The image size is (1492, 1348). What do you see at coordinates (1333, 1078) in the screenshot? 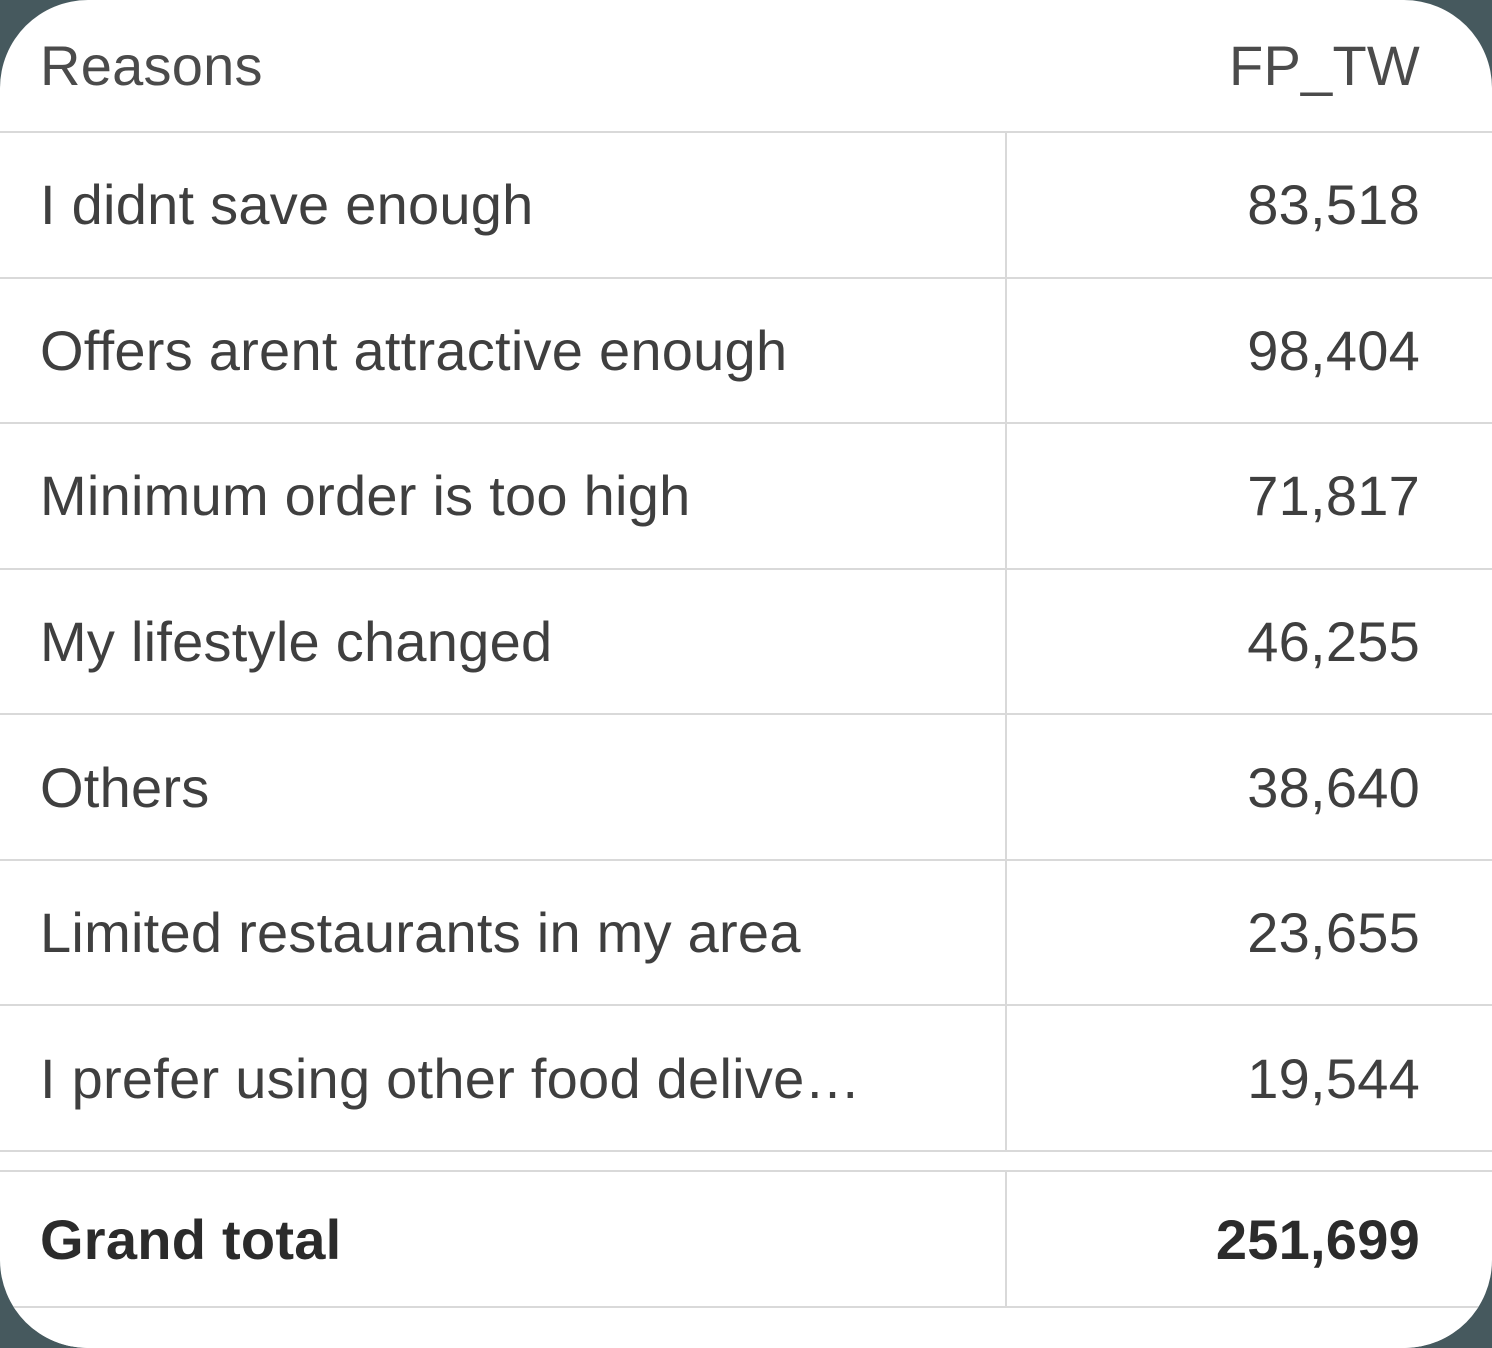
I see `value-cell: 19,544` at bounding box center [1333, 1078].